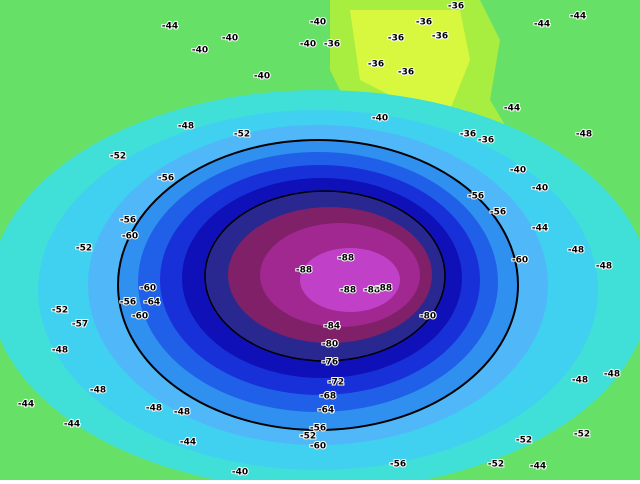 The height and width of the screenshot is (484, 640). Describe the element at coordinates (410, 60) in the screenshot. I see `warm-core` at that location.